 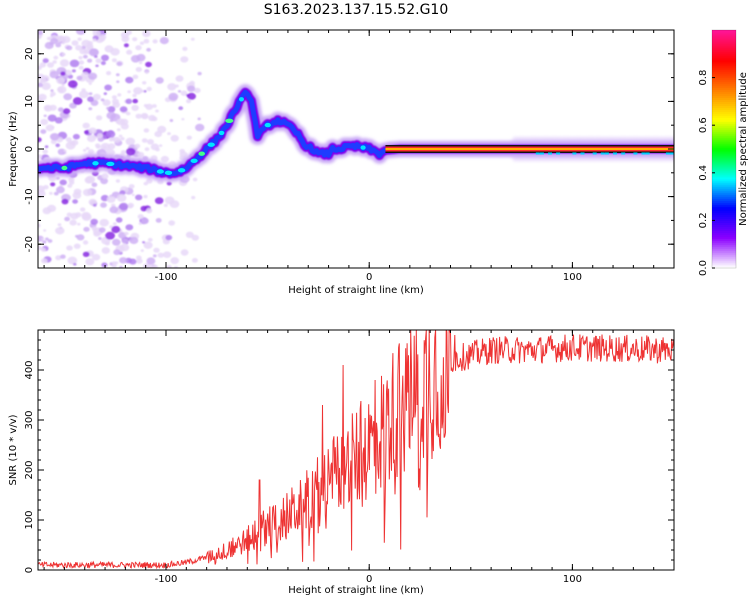 I want to click on y-tick-label: 200, so click(x=29, y=469).